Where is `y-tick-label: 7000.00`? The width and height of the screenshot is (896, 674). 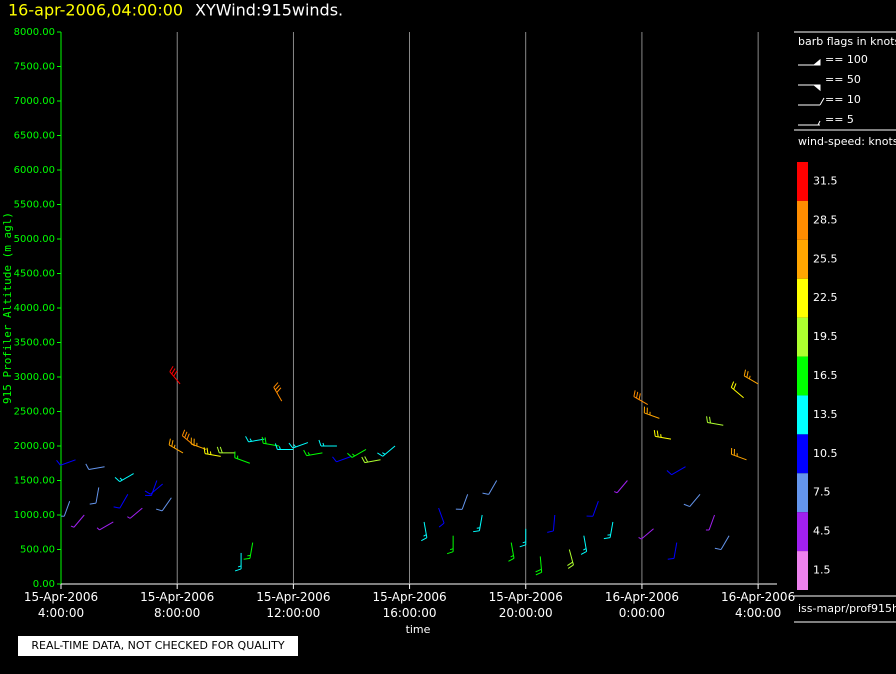 y-tick-label: 7000.00 is located at coordinates (34, 101).